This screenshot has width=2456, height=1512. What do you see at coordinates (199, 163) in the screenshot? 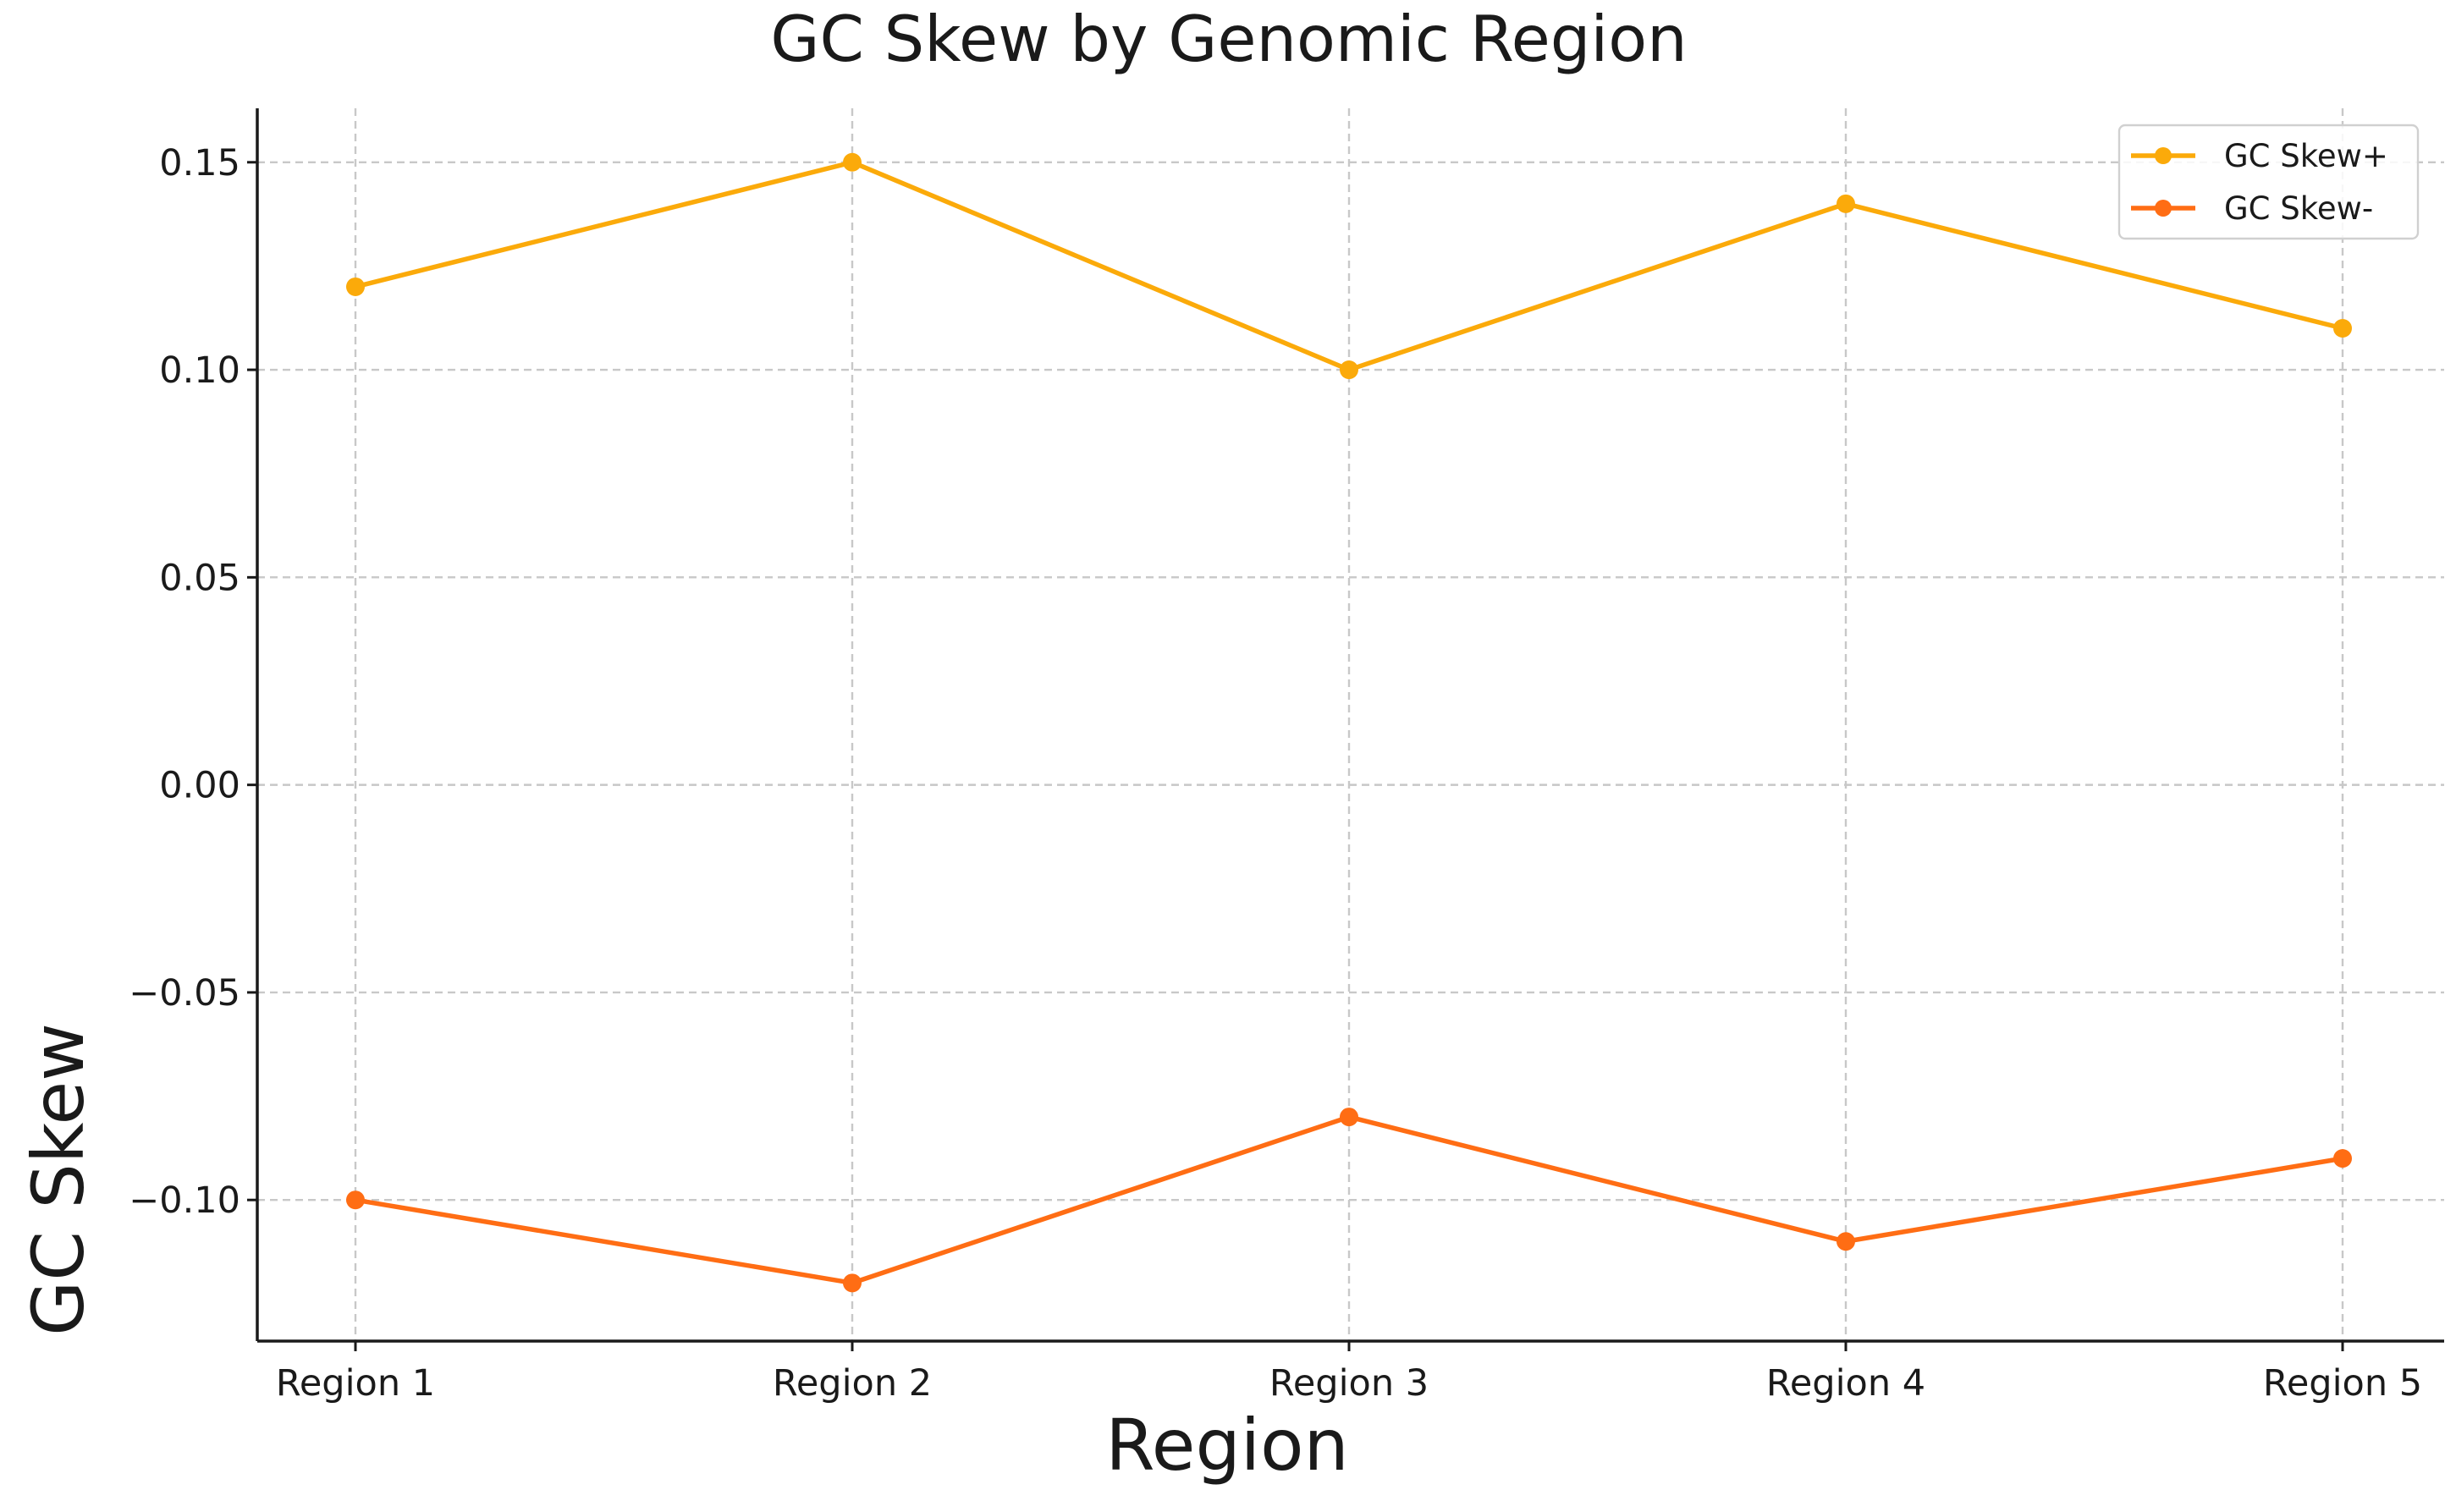
I see `y-tick-label: 0.15` at bounding box center [199, 163].